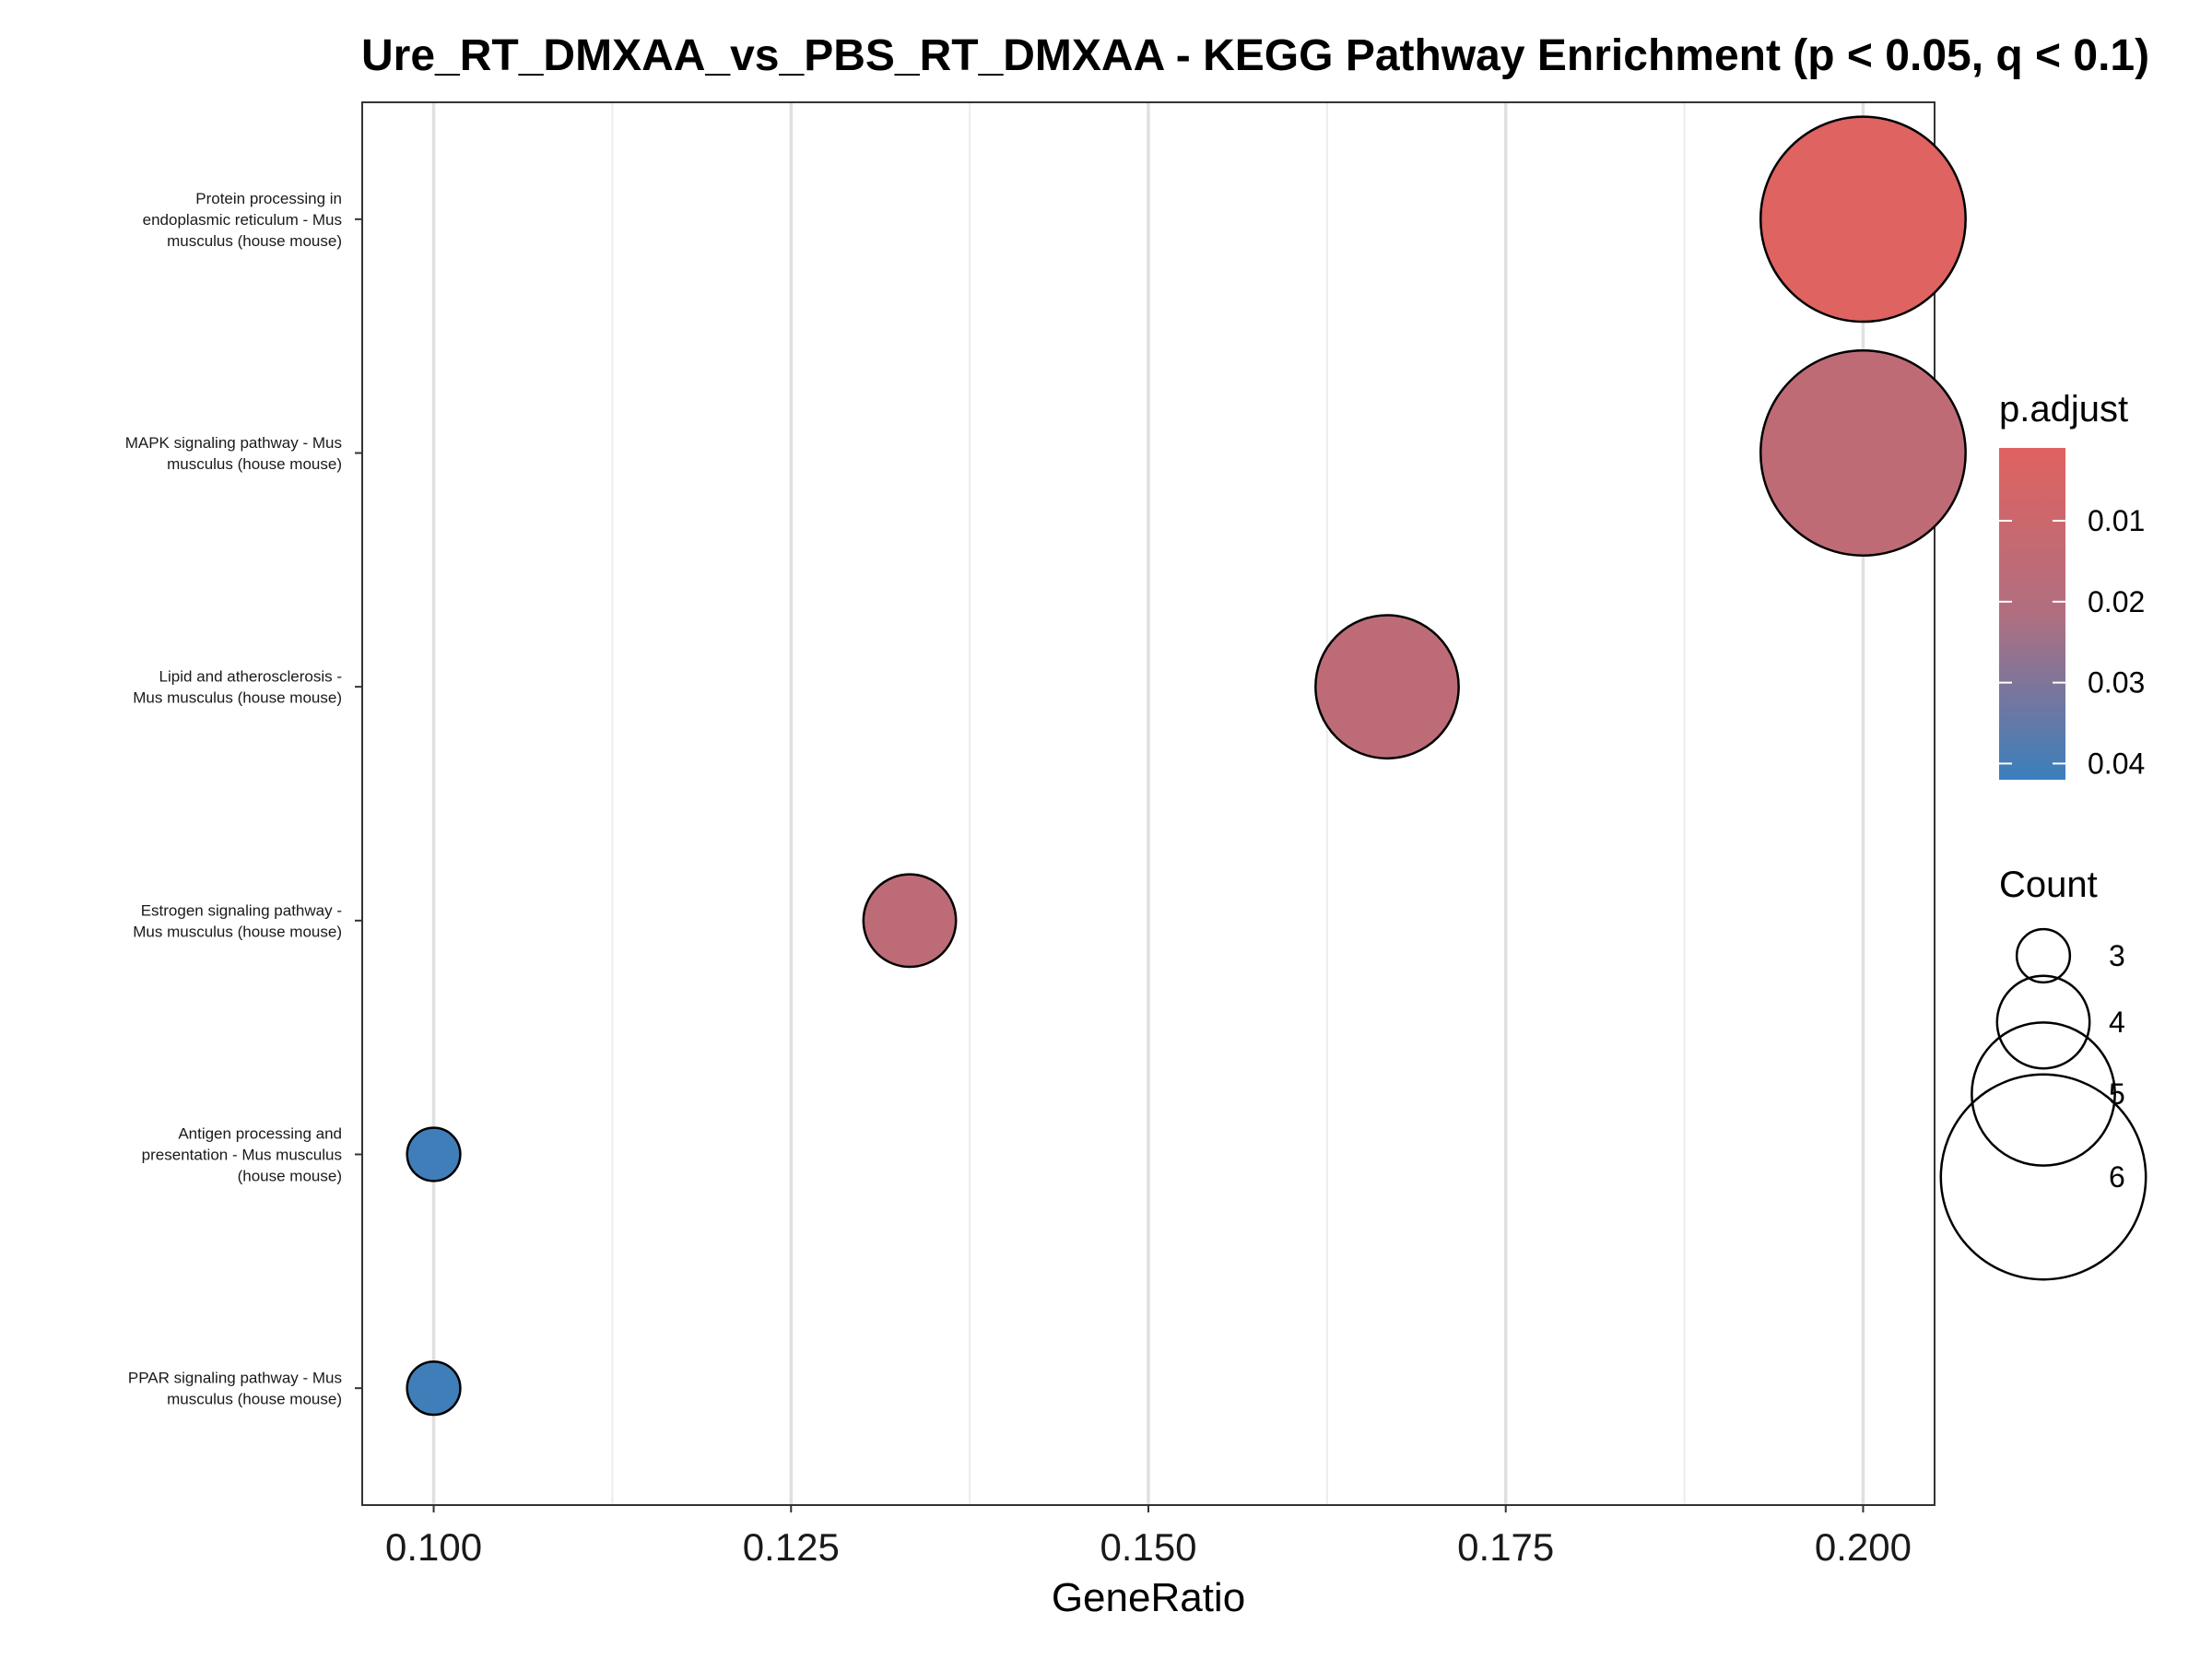 This screenshot has width=2212, height=1659. I want to click on y-tick-label: Protein processing in, so click(268, 198).